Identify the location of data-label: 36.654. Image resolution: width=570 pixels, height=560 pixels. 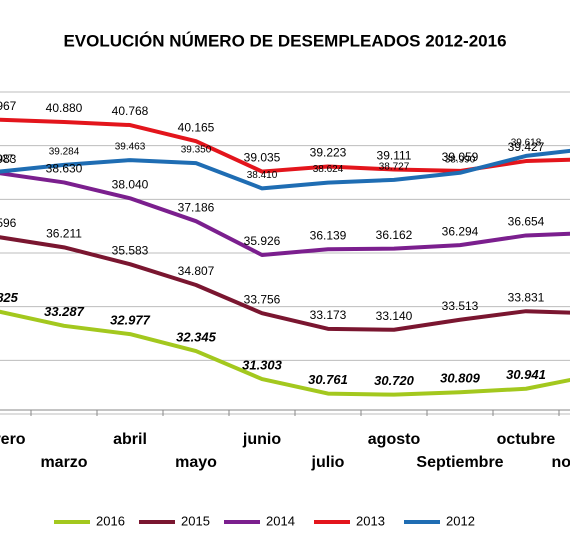
(526, 222).